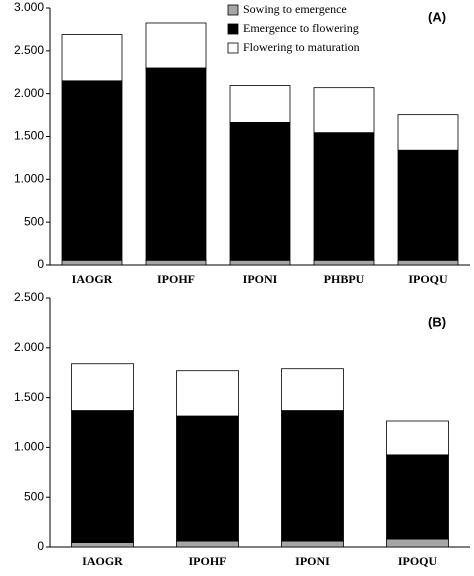  I want to click on y-tick-label: 3.000, so click(29, 7).